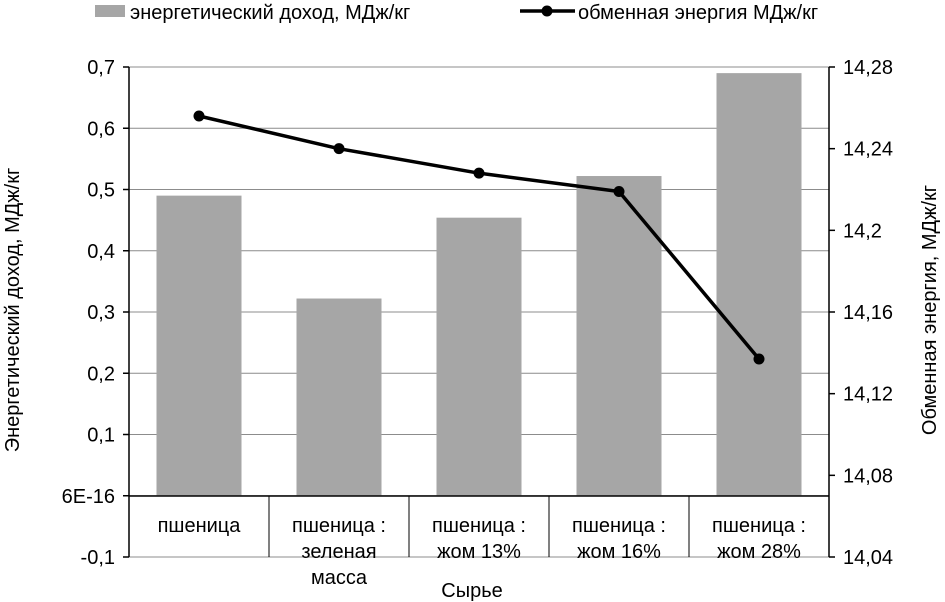 The width and height of the screenshot is (945, 602). I want to click on right-tick-label: 14,16, so click(868, 313).